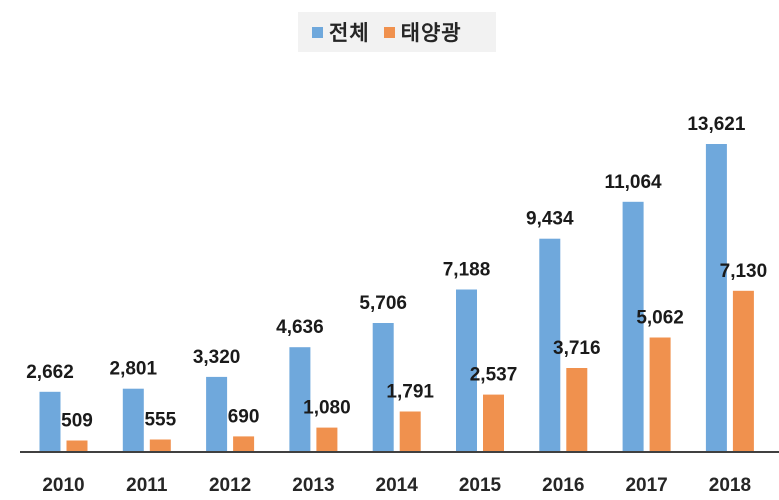  Describe the element at coordinates (744, 271) in the screenshot. I see `data-label-solar-2018: 7,130` at that location.